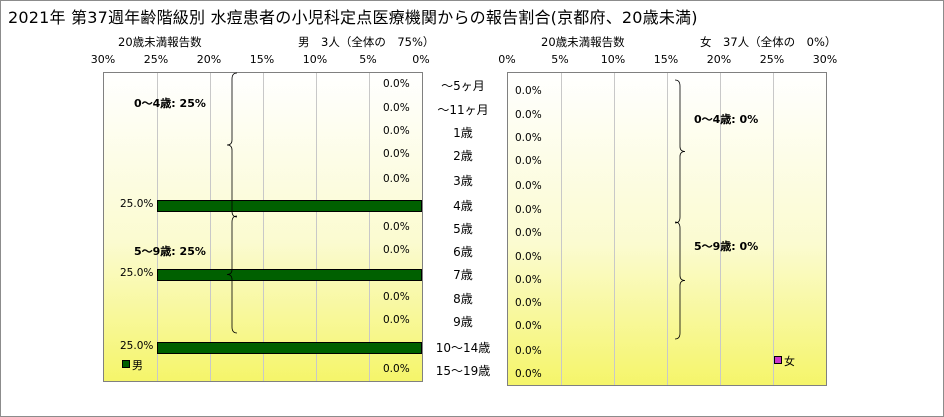 The width and height of the screenshot is (944, 417). I want to click on male-x-tick: 0%, so click(421, 59).